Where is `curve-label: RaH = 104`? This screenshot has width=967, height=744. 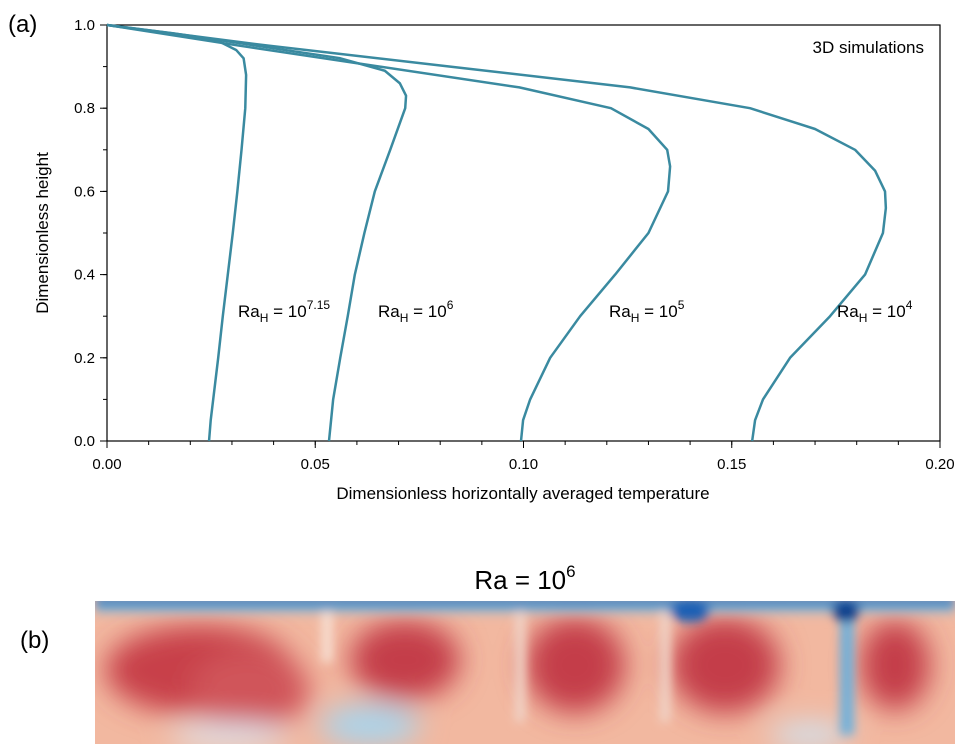
curve-label: RaH = 104 is located at coordinates (875, 311).